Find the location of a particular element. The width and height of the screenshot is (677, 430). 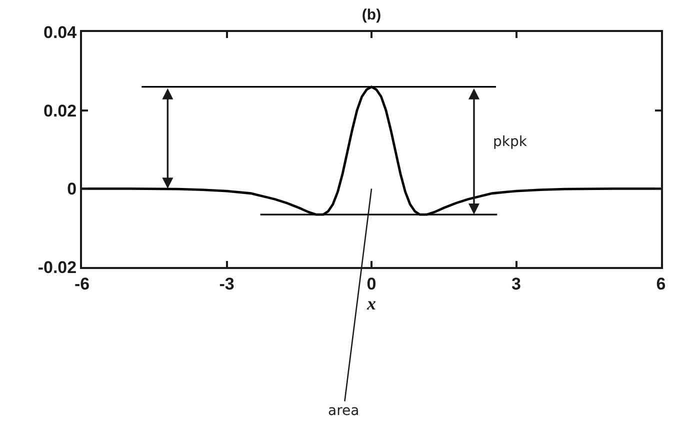

text: area is located at coordinates (344, 411).